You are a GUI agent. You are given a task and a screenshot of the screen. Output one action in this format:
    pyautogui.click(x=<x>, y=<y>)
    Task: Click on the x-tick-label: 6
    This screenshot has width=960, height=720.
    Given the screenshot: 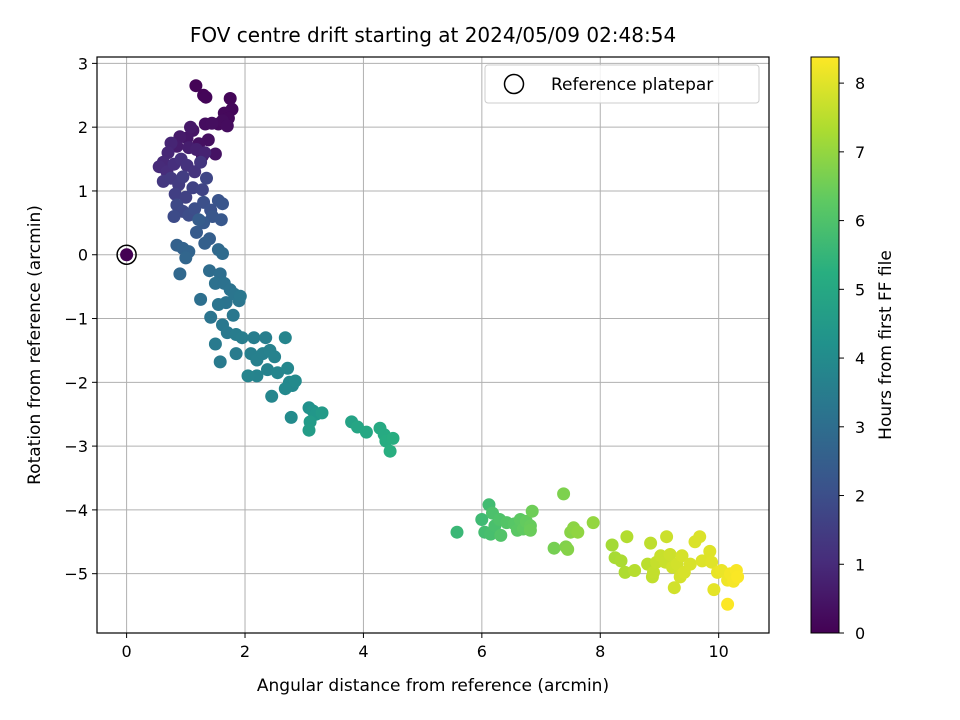 What is the action you would take?
    pyautogui.click(x=482, y=651)
    